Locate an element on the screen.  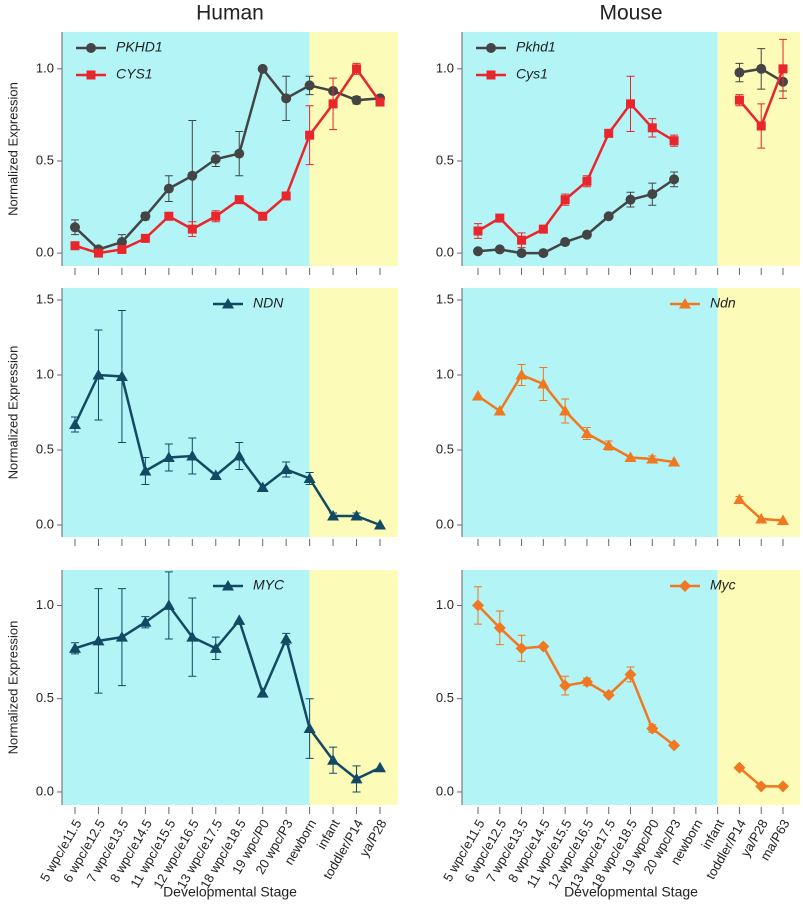
legend-label: CYS1 is located at coordinates (134, 74).